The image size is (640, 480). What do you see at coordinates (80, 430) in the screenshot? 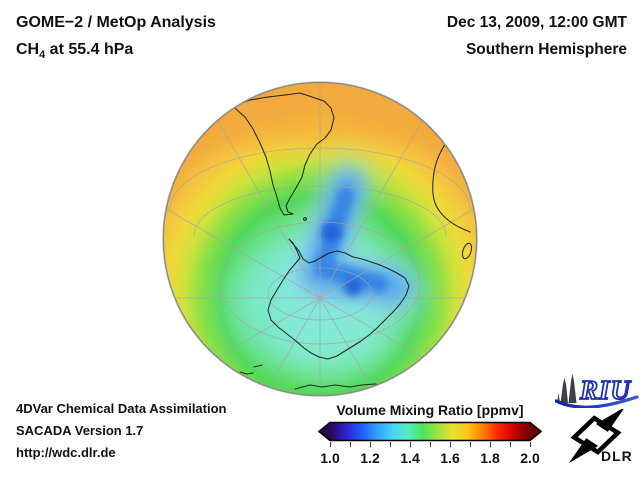
I see `credit-line-version: SACADA Version 1.7` at bounding box center [80, 430].